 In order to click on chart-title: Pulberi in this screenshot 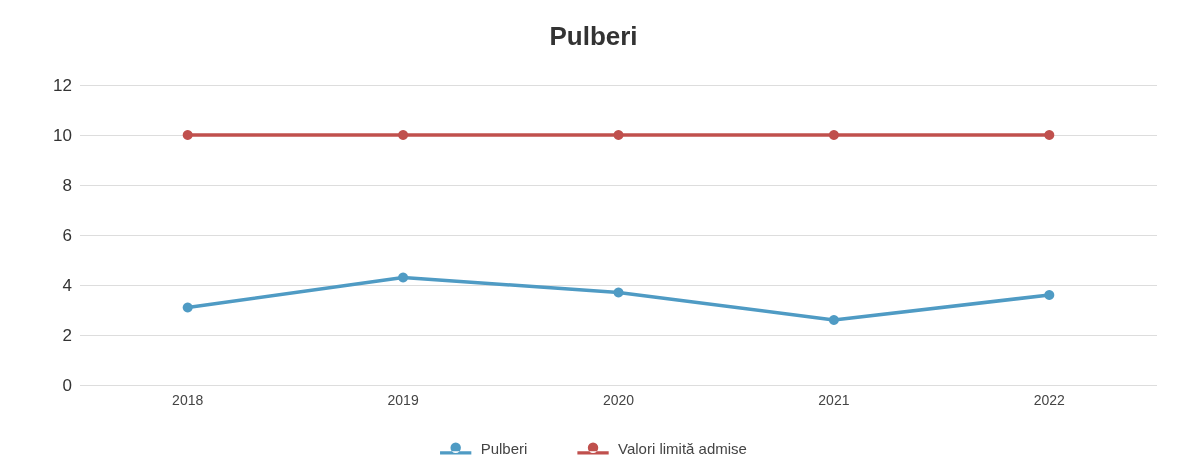, I will do `click(593, 36)`.